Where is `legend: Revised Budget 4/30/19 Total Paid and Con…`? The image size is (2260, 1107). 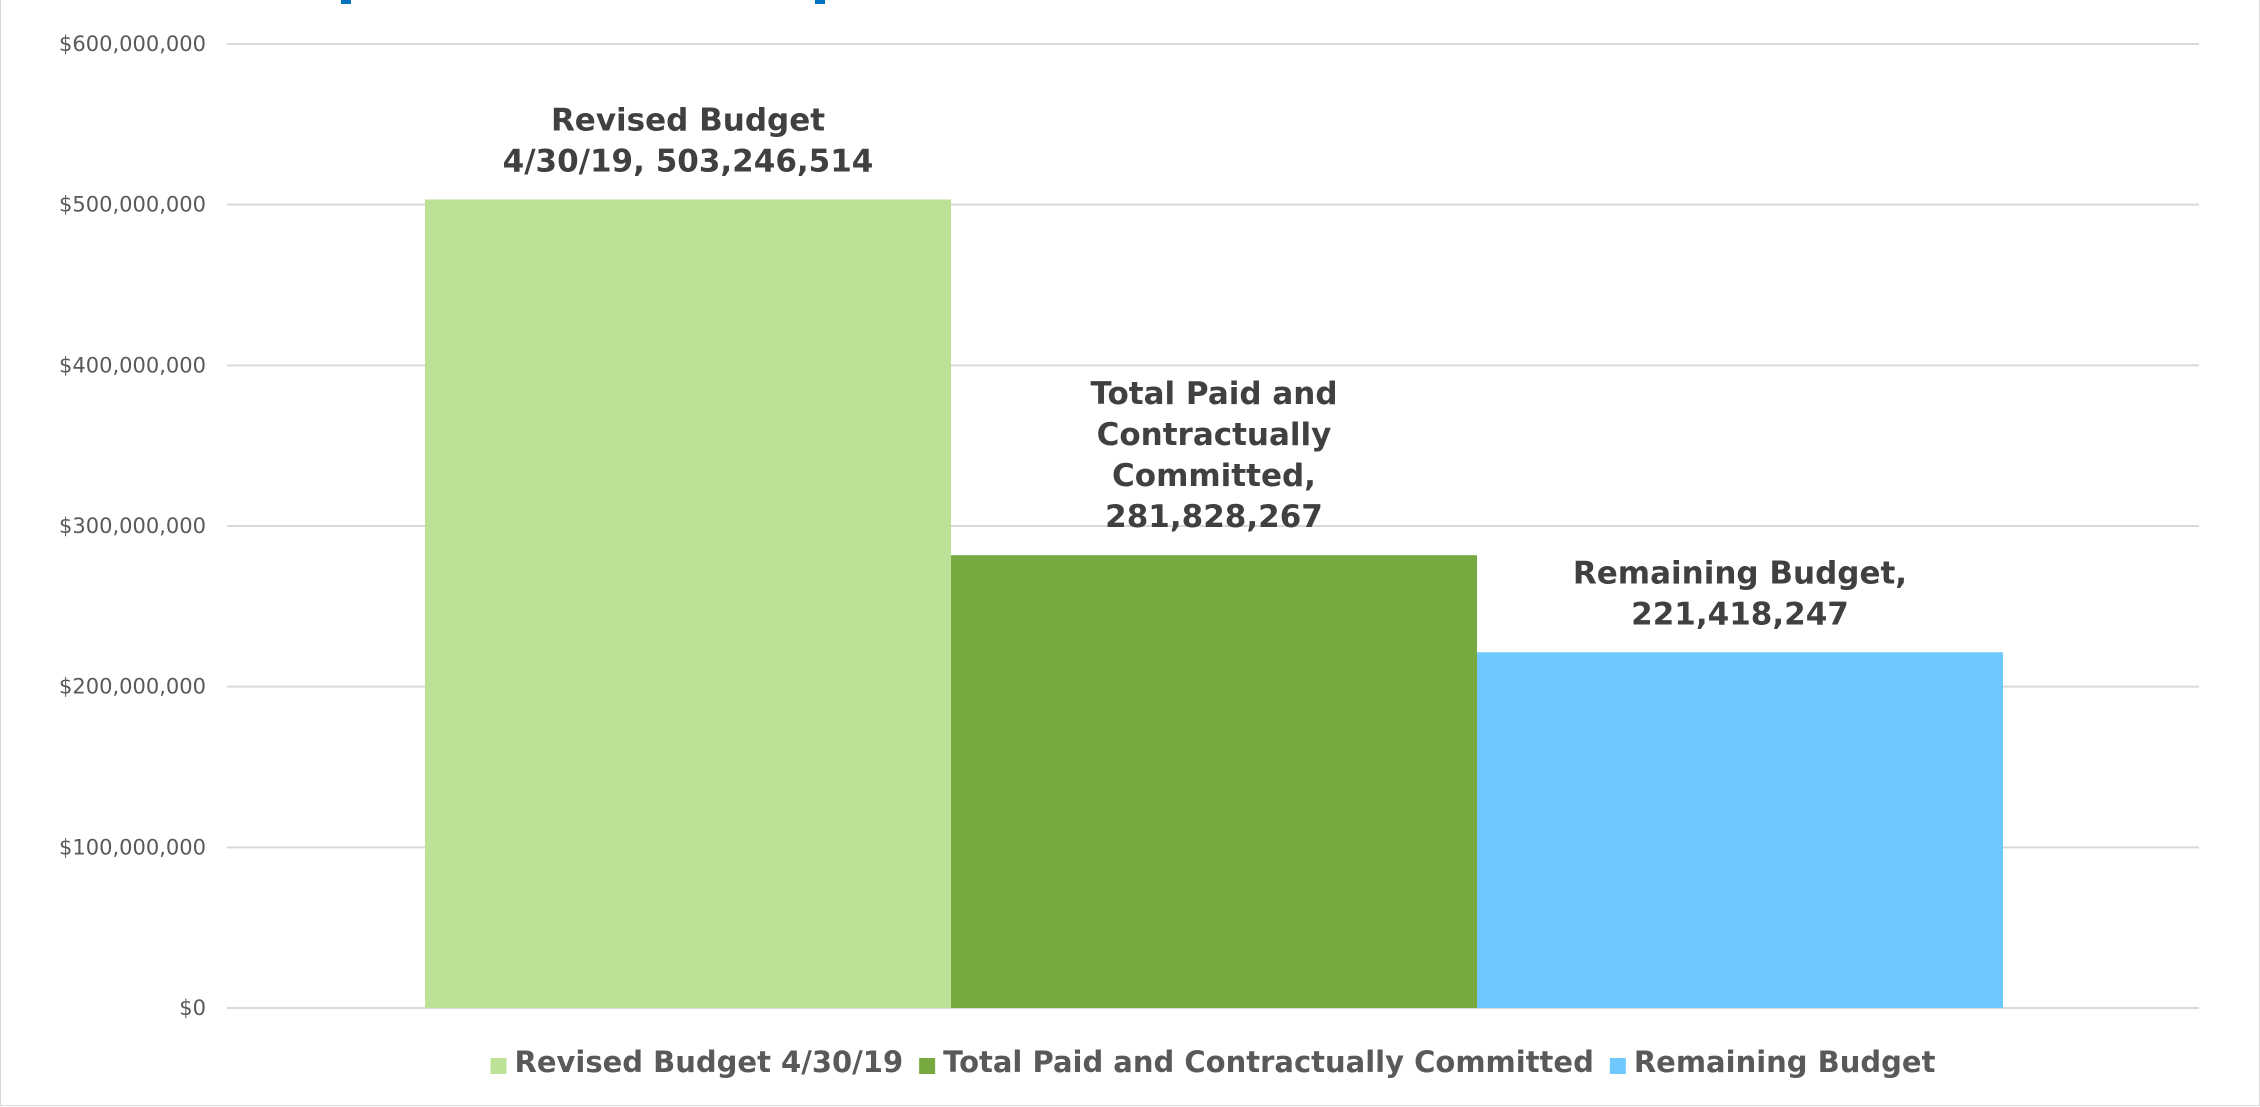
legend: Revised Budget 4/30/19 Total Paid and Con… is located at coordinates (1213, 1062).